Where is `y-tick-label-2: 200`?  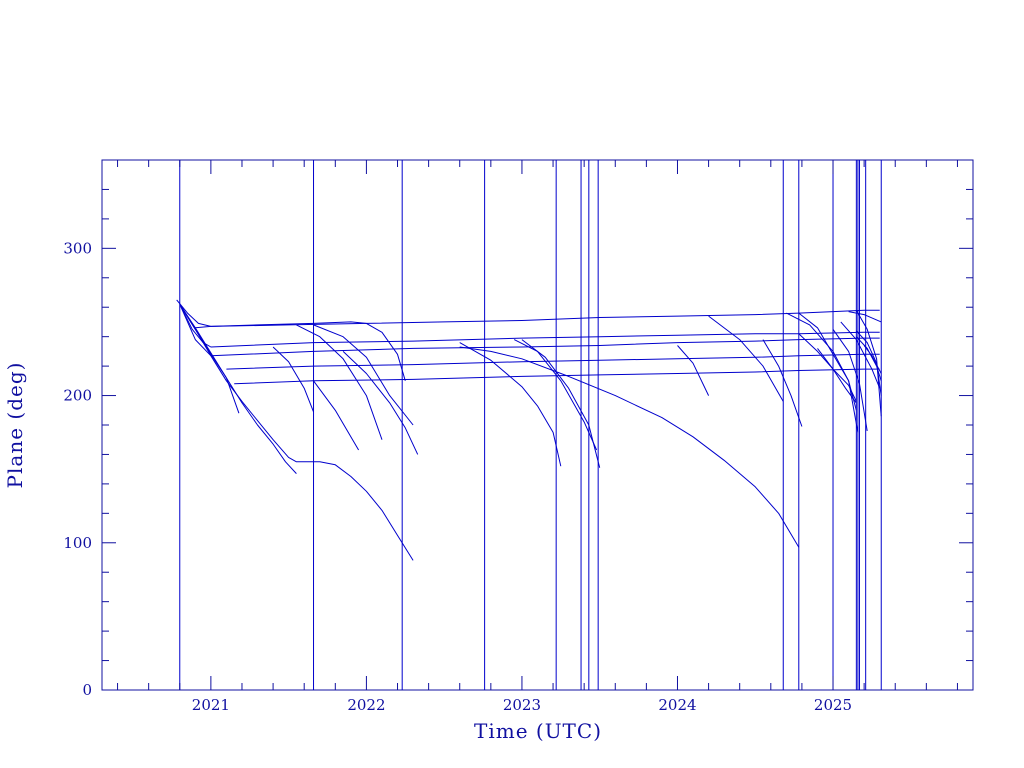 y-tick-label-2: 200 is located at coordinates (77, 396).